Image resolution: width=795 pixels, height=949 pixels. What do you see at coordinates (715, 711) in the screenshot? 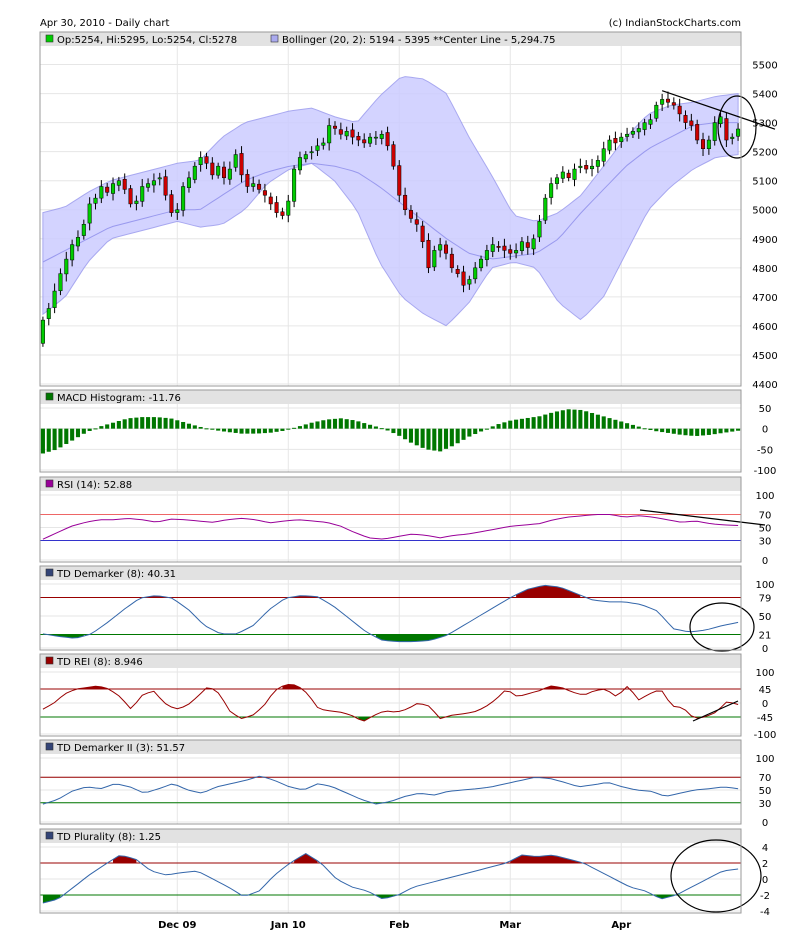
I see `rei-trendline` at bounding box center [715, 711].